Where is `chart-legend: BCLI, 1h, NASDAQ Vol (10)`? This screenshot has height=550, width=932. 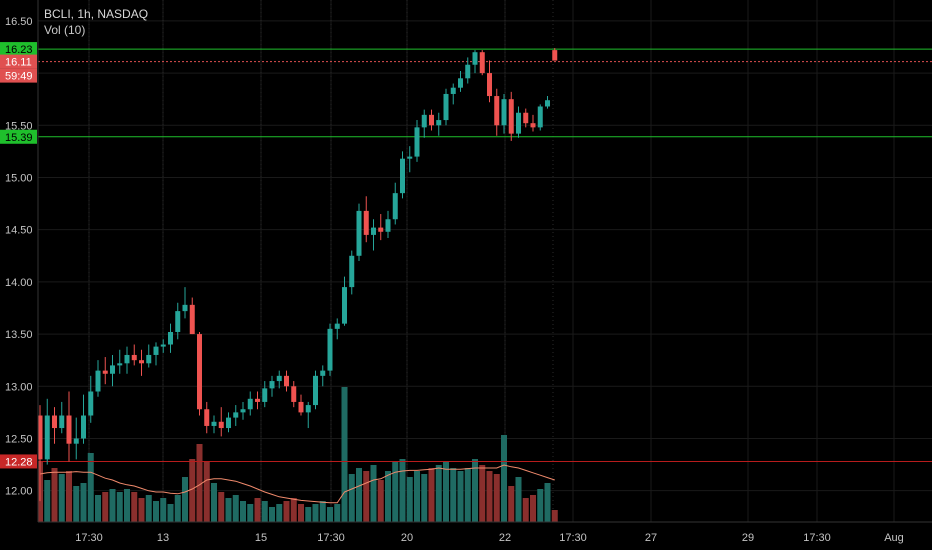 chart-legend: BCLI, 1h, NASDAQ Vol (10) is located at coordinates (96, 22).